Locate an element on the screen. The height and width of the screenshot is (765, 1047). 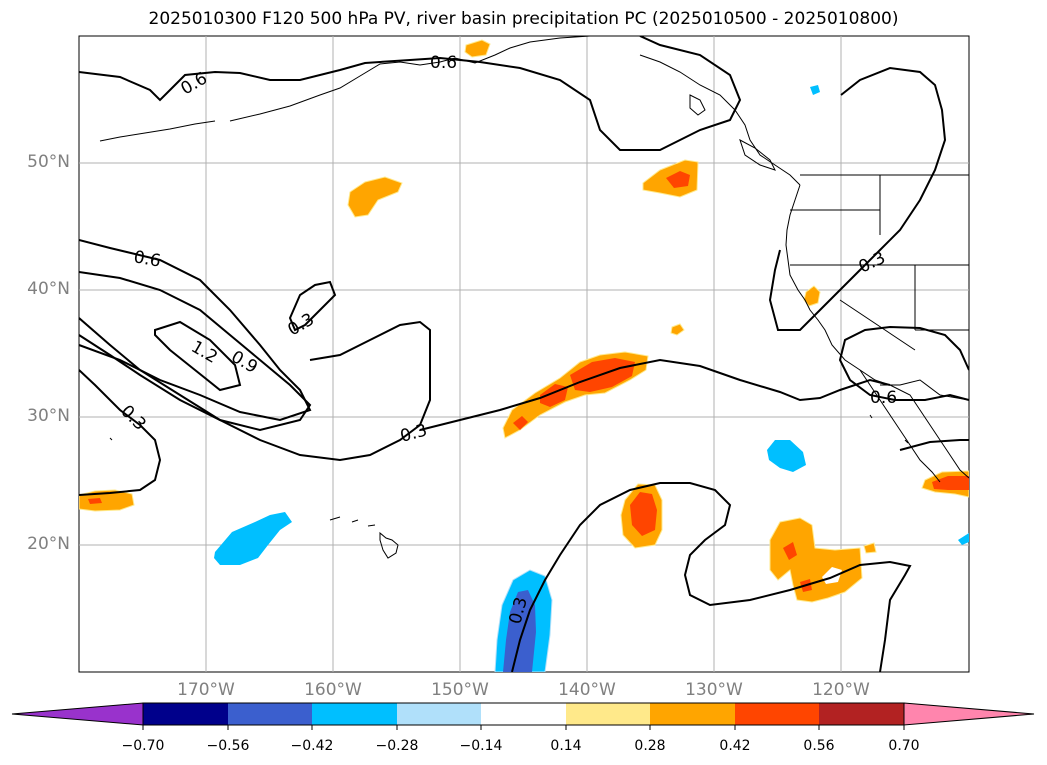
colorbar-tick-label: −0.42 is located at coordinates (312, 746).